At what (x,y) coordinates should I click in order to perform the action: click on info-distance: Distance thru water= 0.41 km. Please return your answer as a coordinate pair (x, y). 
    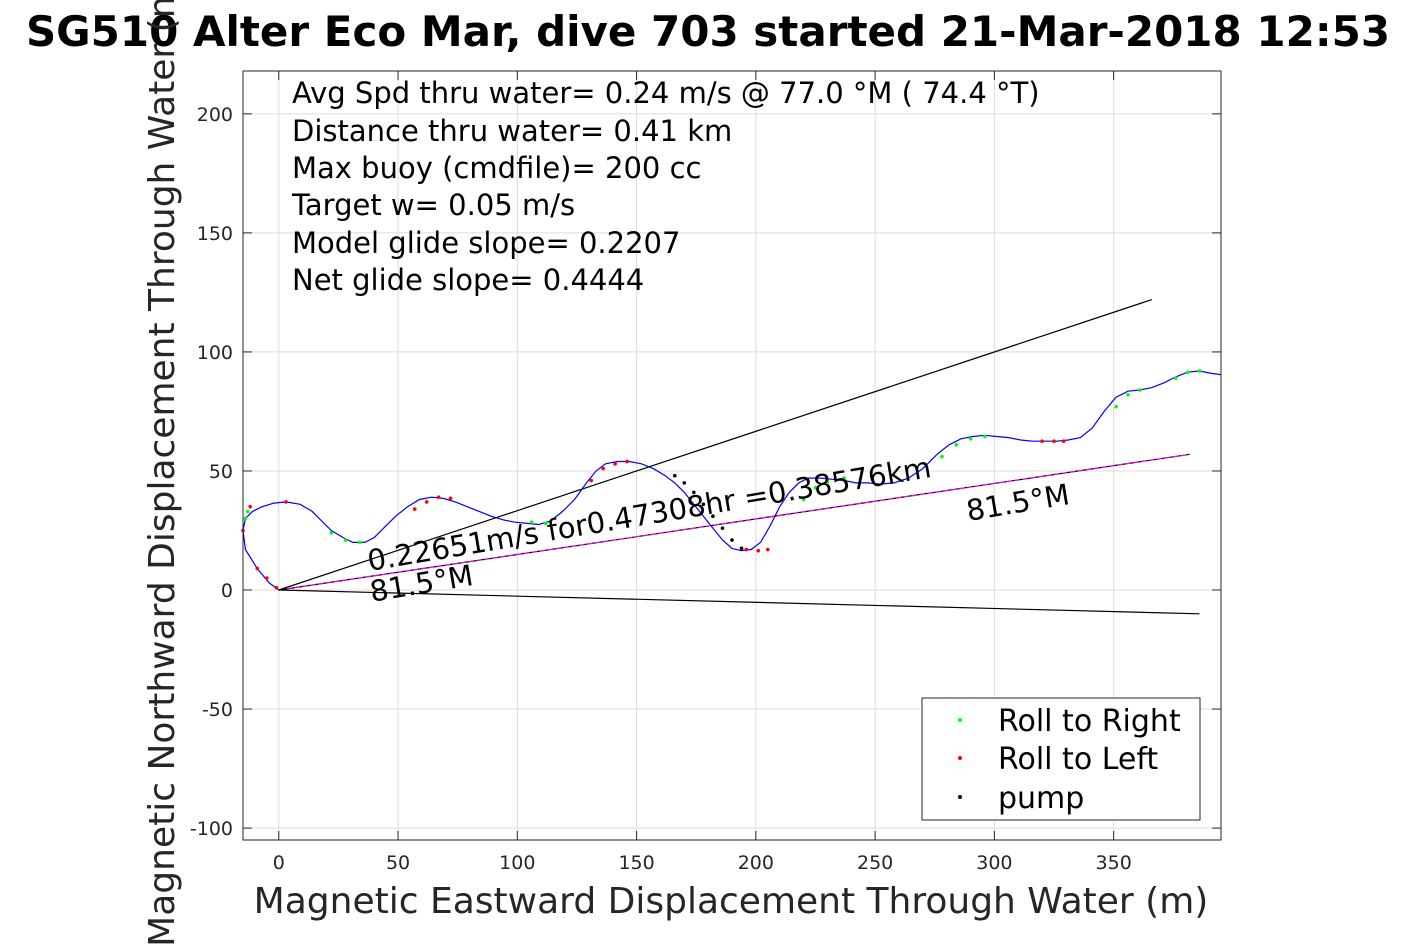
    Looking at the image, I should click on (512, 131).